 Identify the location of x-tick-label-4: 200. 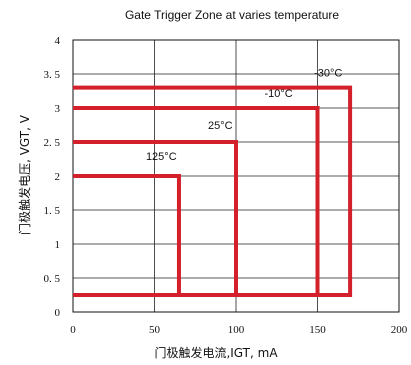
(399, 330).